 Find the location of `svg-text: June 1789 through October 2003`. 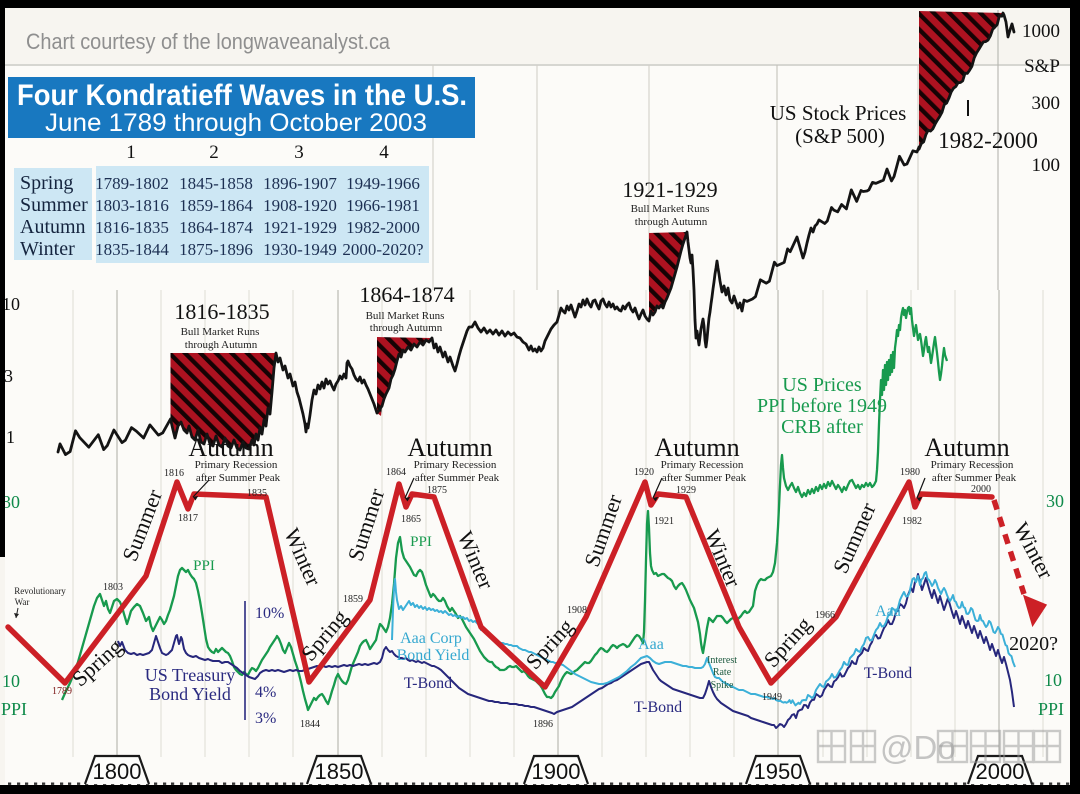

svg-text: June 1789 through October 2003 is located at coordinates (236, 123).